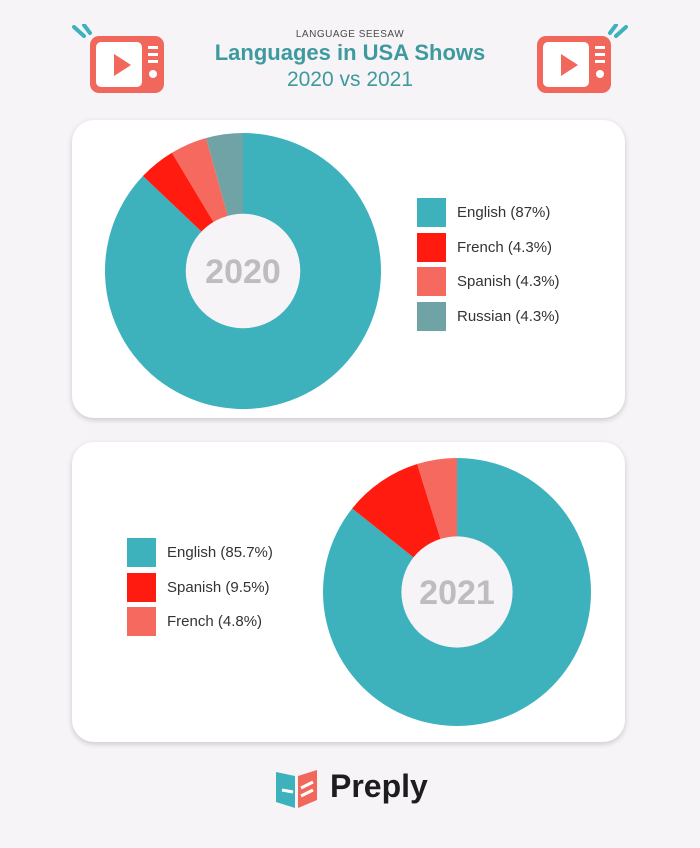 Image resolution: width=700 pixels, height=848 pixels. I want to click on legend-label: English (87%), so click(503, 212).